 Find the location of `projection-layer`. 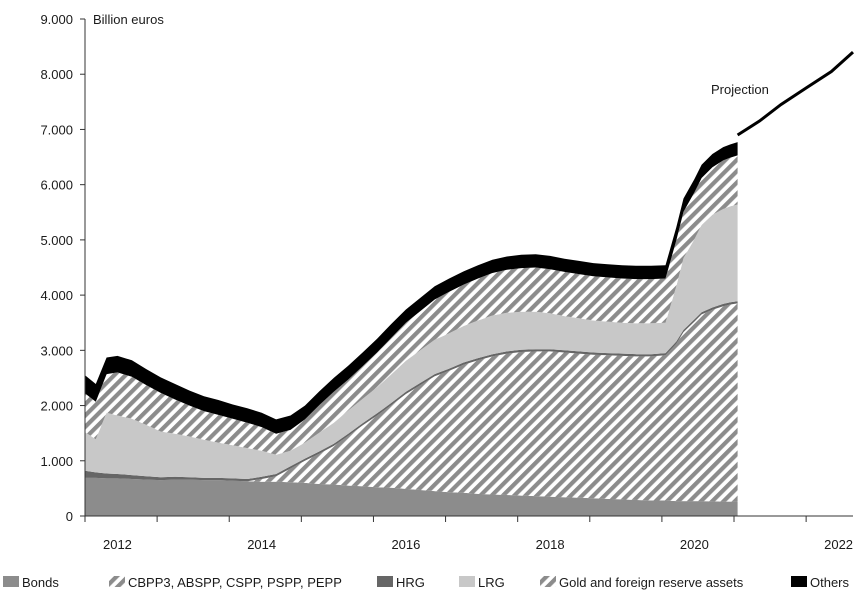

projection-layer is located at coordinates (795, 93).